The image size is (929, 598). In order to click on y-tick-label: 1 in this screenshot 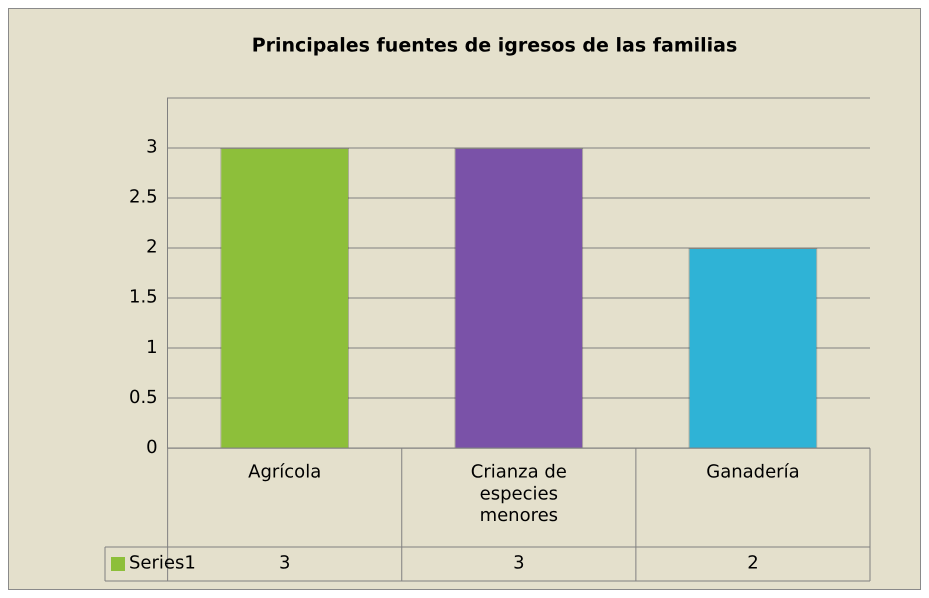, I will do `click(152, 347)`.